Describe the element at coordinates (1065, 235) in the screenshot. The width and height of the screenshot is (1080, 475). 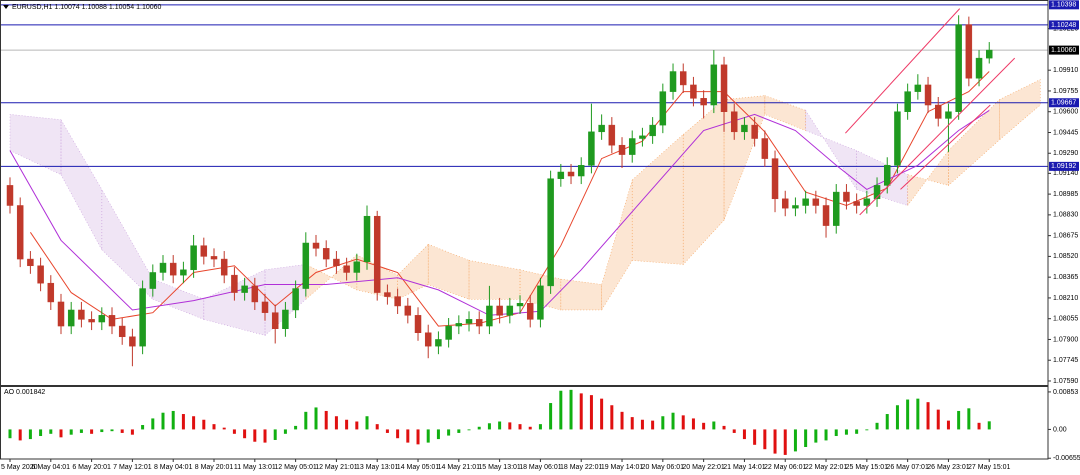
I see `y-tick-label: 1.08675` at that location.